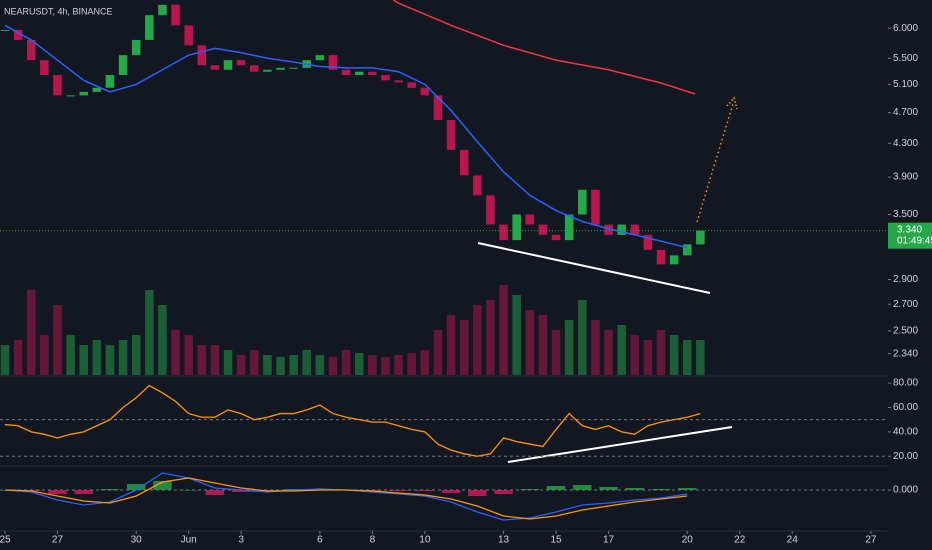 The image size is (932, 550). I want to click on y-tick-label: 5.500, so click(905, 58).